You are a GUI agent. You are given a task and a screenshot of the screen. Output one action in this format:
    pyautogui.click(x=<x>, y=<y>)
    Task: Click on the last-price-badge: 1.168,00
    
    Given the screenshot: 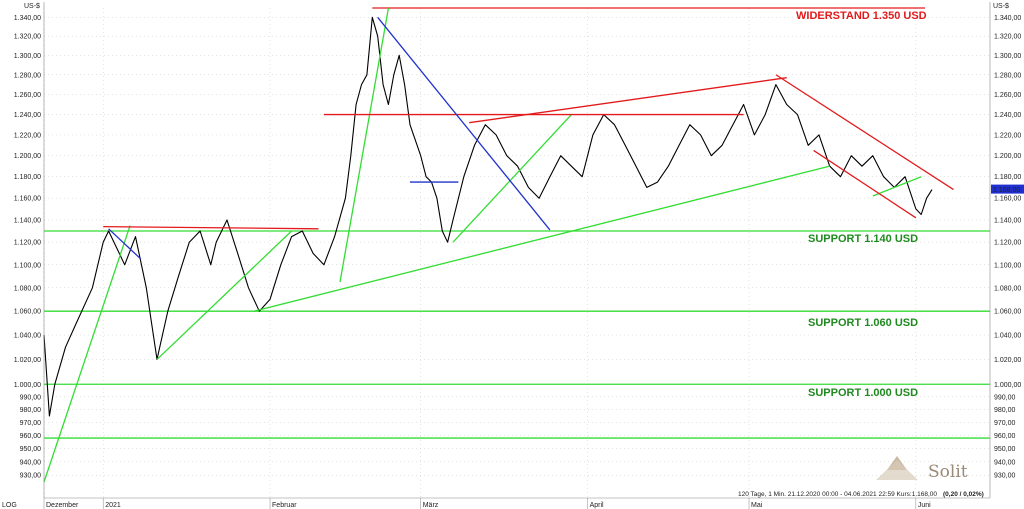 What is the action you would take?
    pyautogui.click(x=1007, y=189)
    